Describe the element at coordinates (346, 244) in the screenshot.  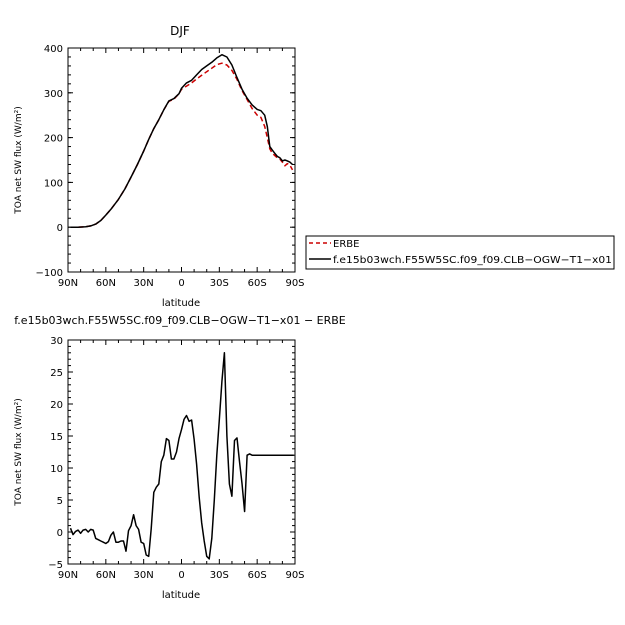
I see `legend-label-erbe: ERBE` at that location.